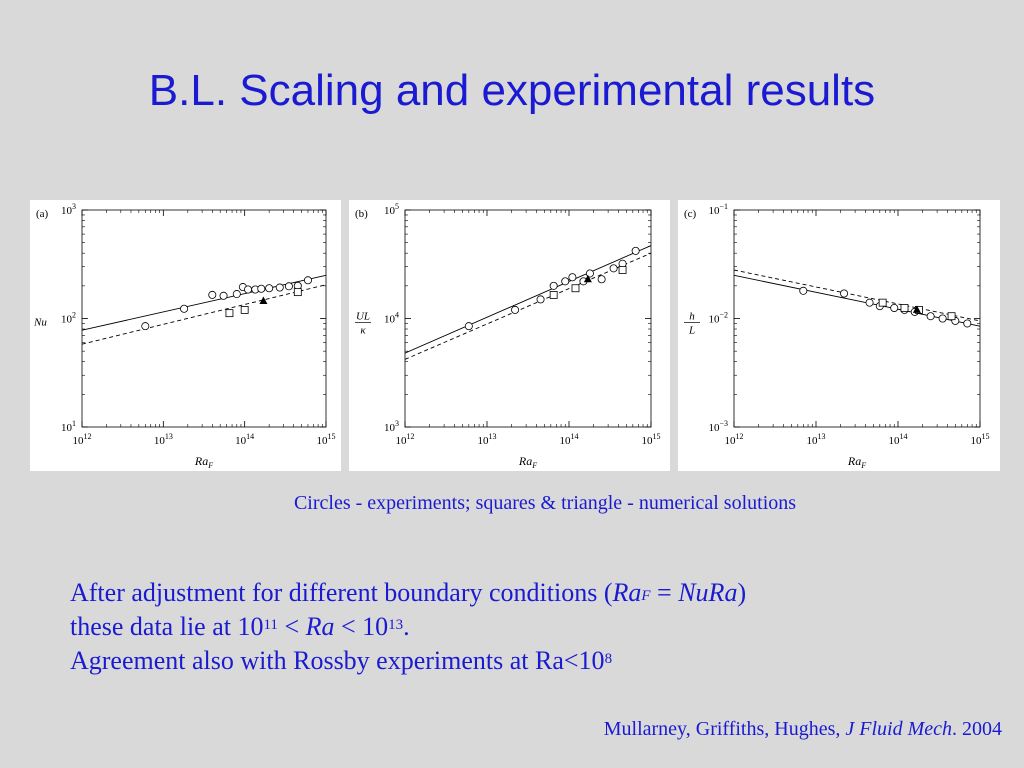 This screenshot has width=1024, height=768. Describe the element at coordinates (40, 323) in the screenshot. I see `y-axis-label: Nu` at that location.